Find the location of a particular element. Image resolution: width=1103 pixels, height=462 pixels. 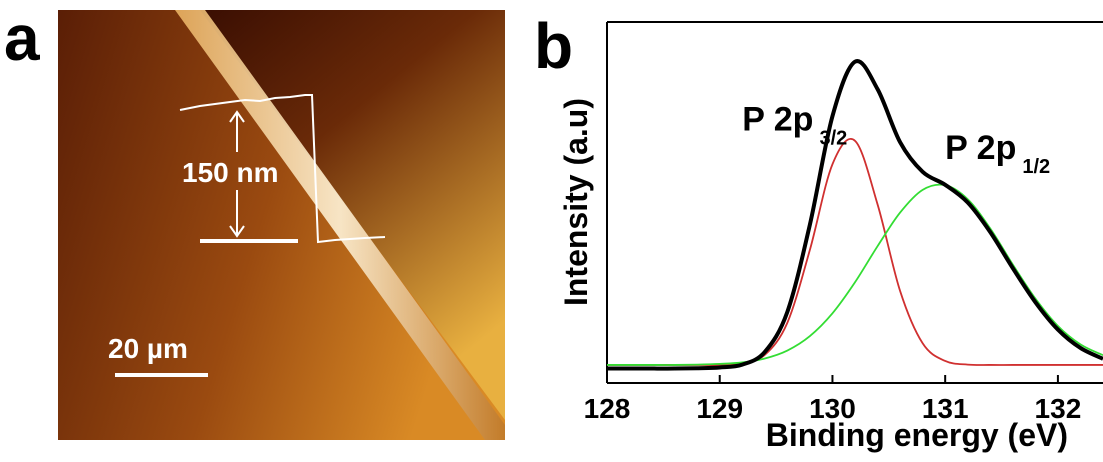

annotation: P 2p 1/2 is located at coordinates (997, 153).